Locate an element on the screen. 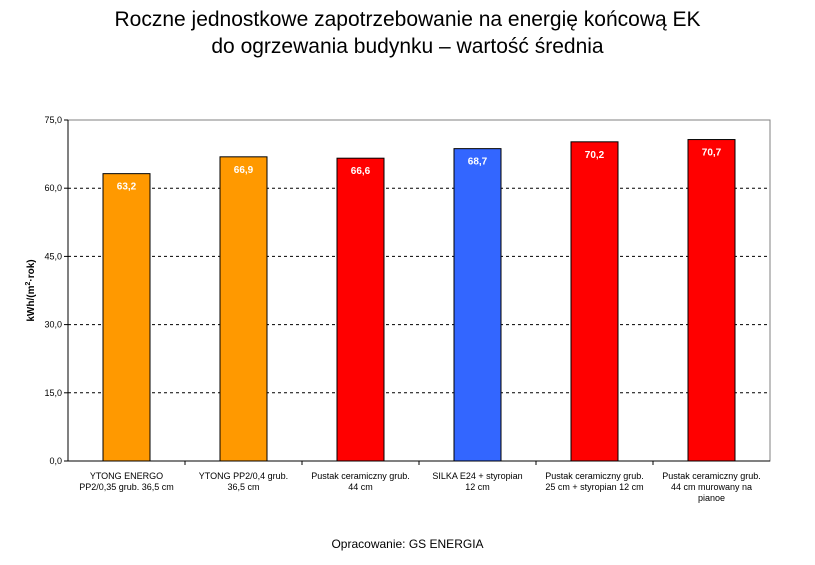 The width and height of the screenshot is (815, 565). x-tick-label: YTONG PP2/0,4 grub. is located at coordinates (243, 476).